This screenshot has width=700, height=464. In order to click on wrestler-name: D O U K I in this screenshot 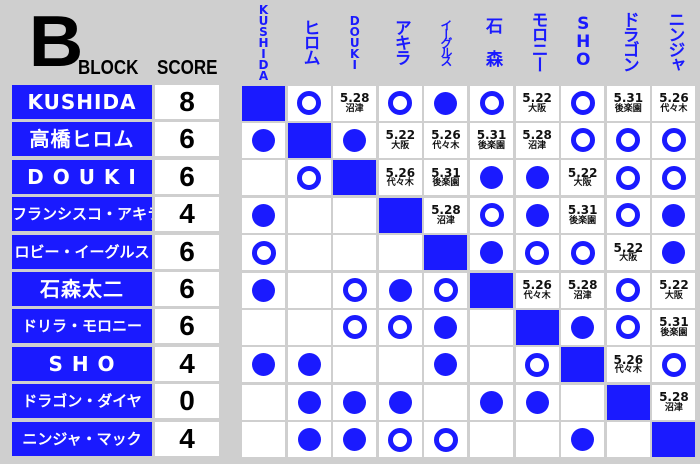, I will do `click(82, 176)`.